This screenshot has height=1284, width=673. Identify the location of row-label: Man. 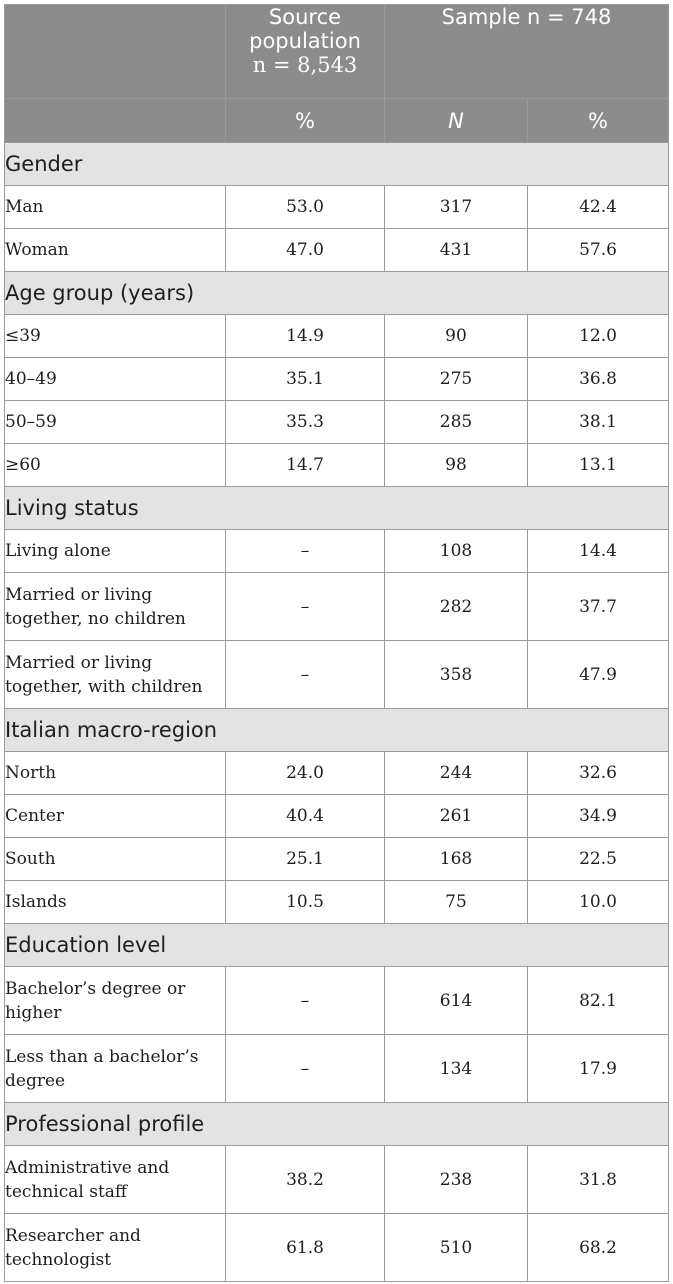
(115, 207).